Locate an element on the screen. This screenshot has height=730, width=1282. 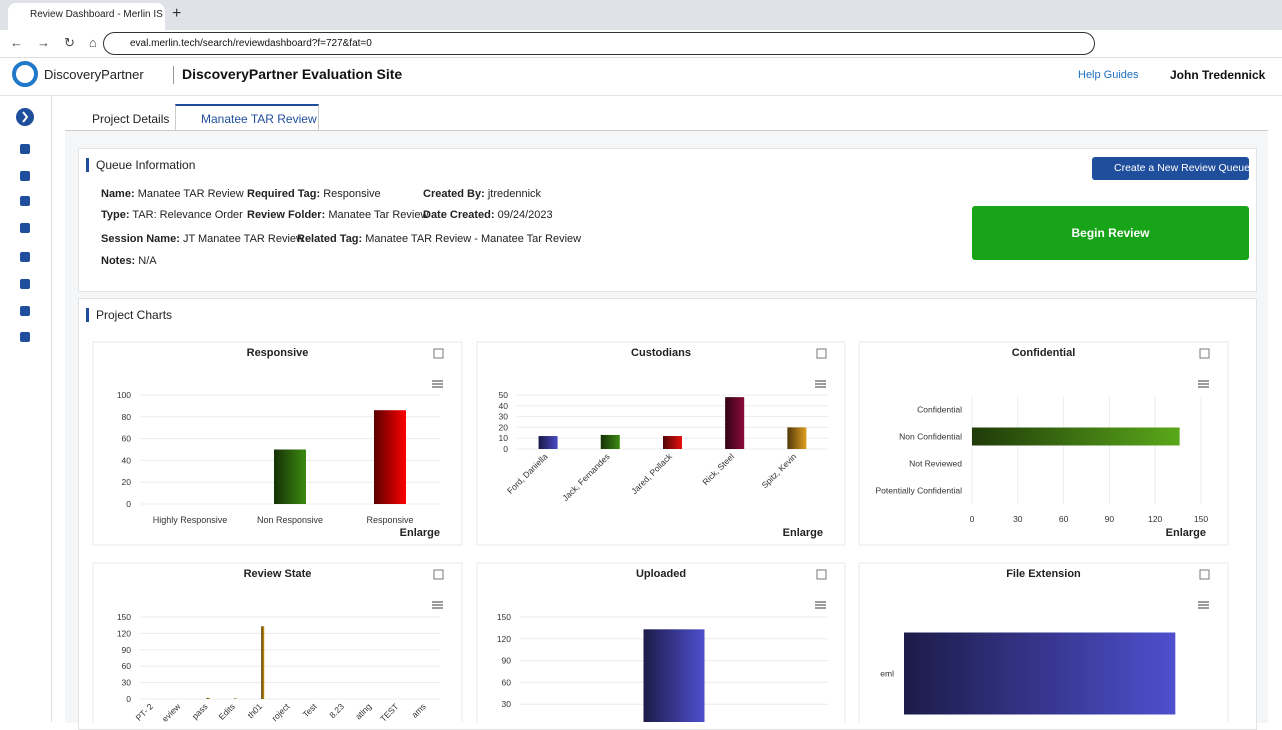
field-label: Date Created: is located at coordinates (459, 215).